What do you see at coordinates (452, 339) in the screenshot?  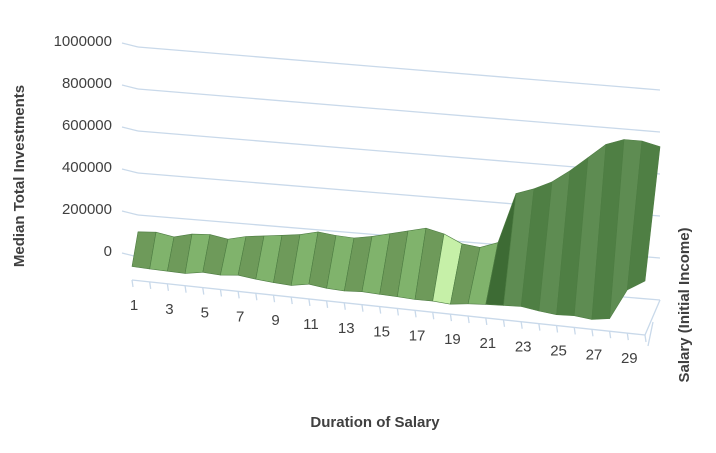 I see `x-tick-label: 19` at bounding box center [452, 339].